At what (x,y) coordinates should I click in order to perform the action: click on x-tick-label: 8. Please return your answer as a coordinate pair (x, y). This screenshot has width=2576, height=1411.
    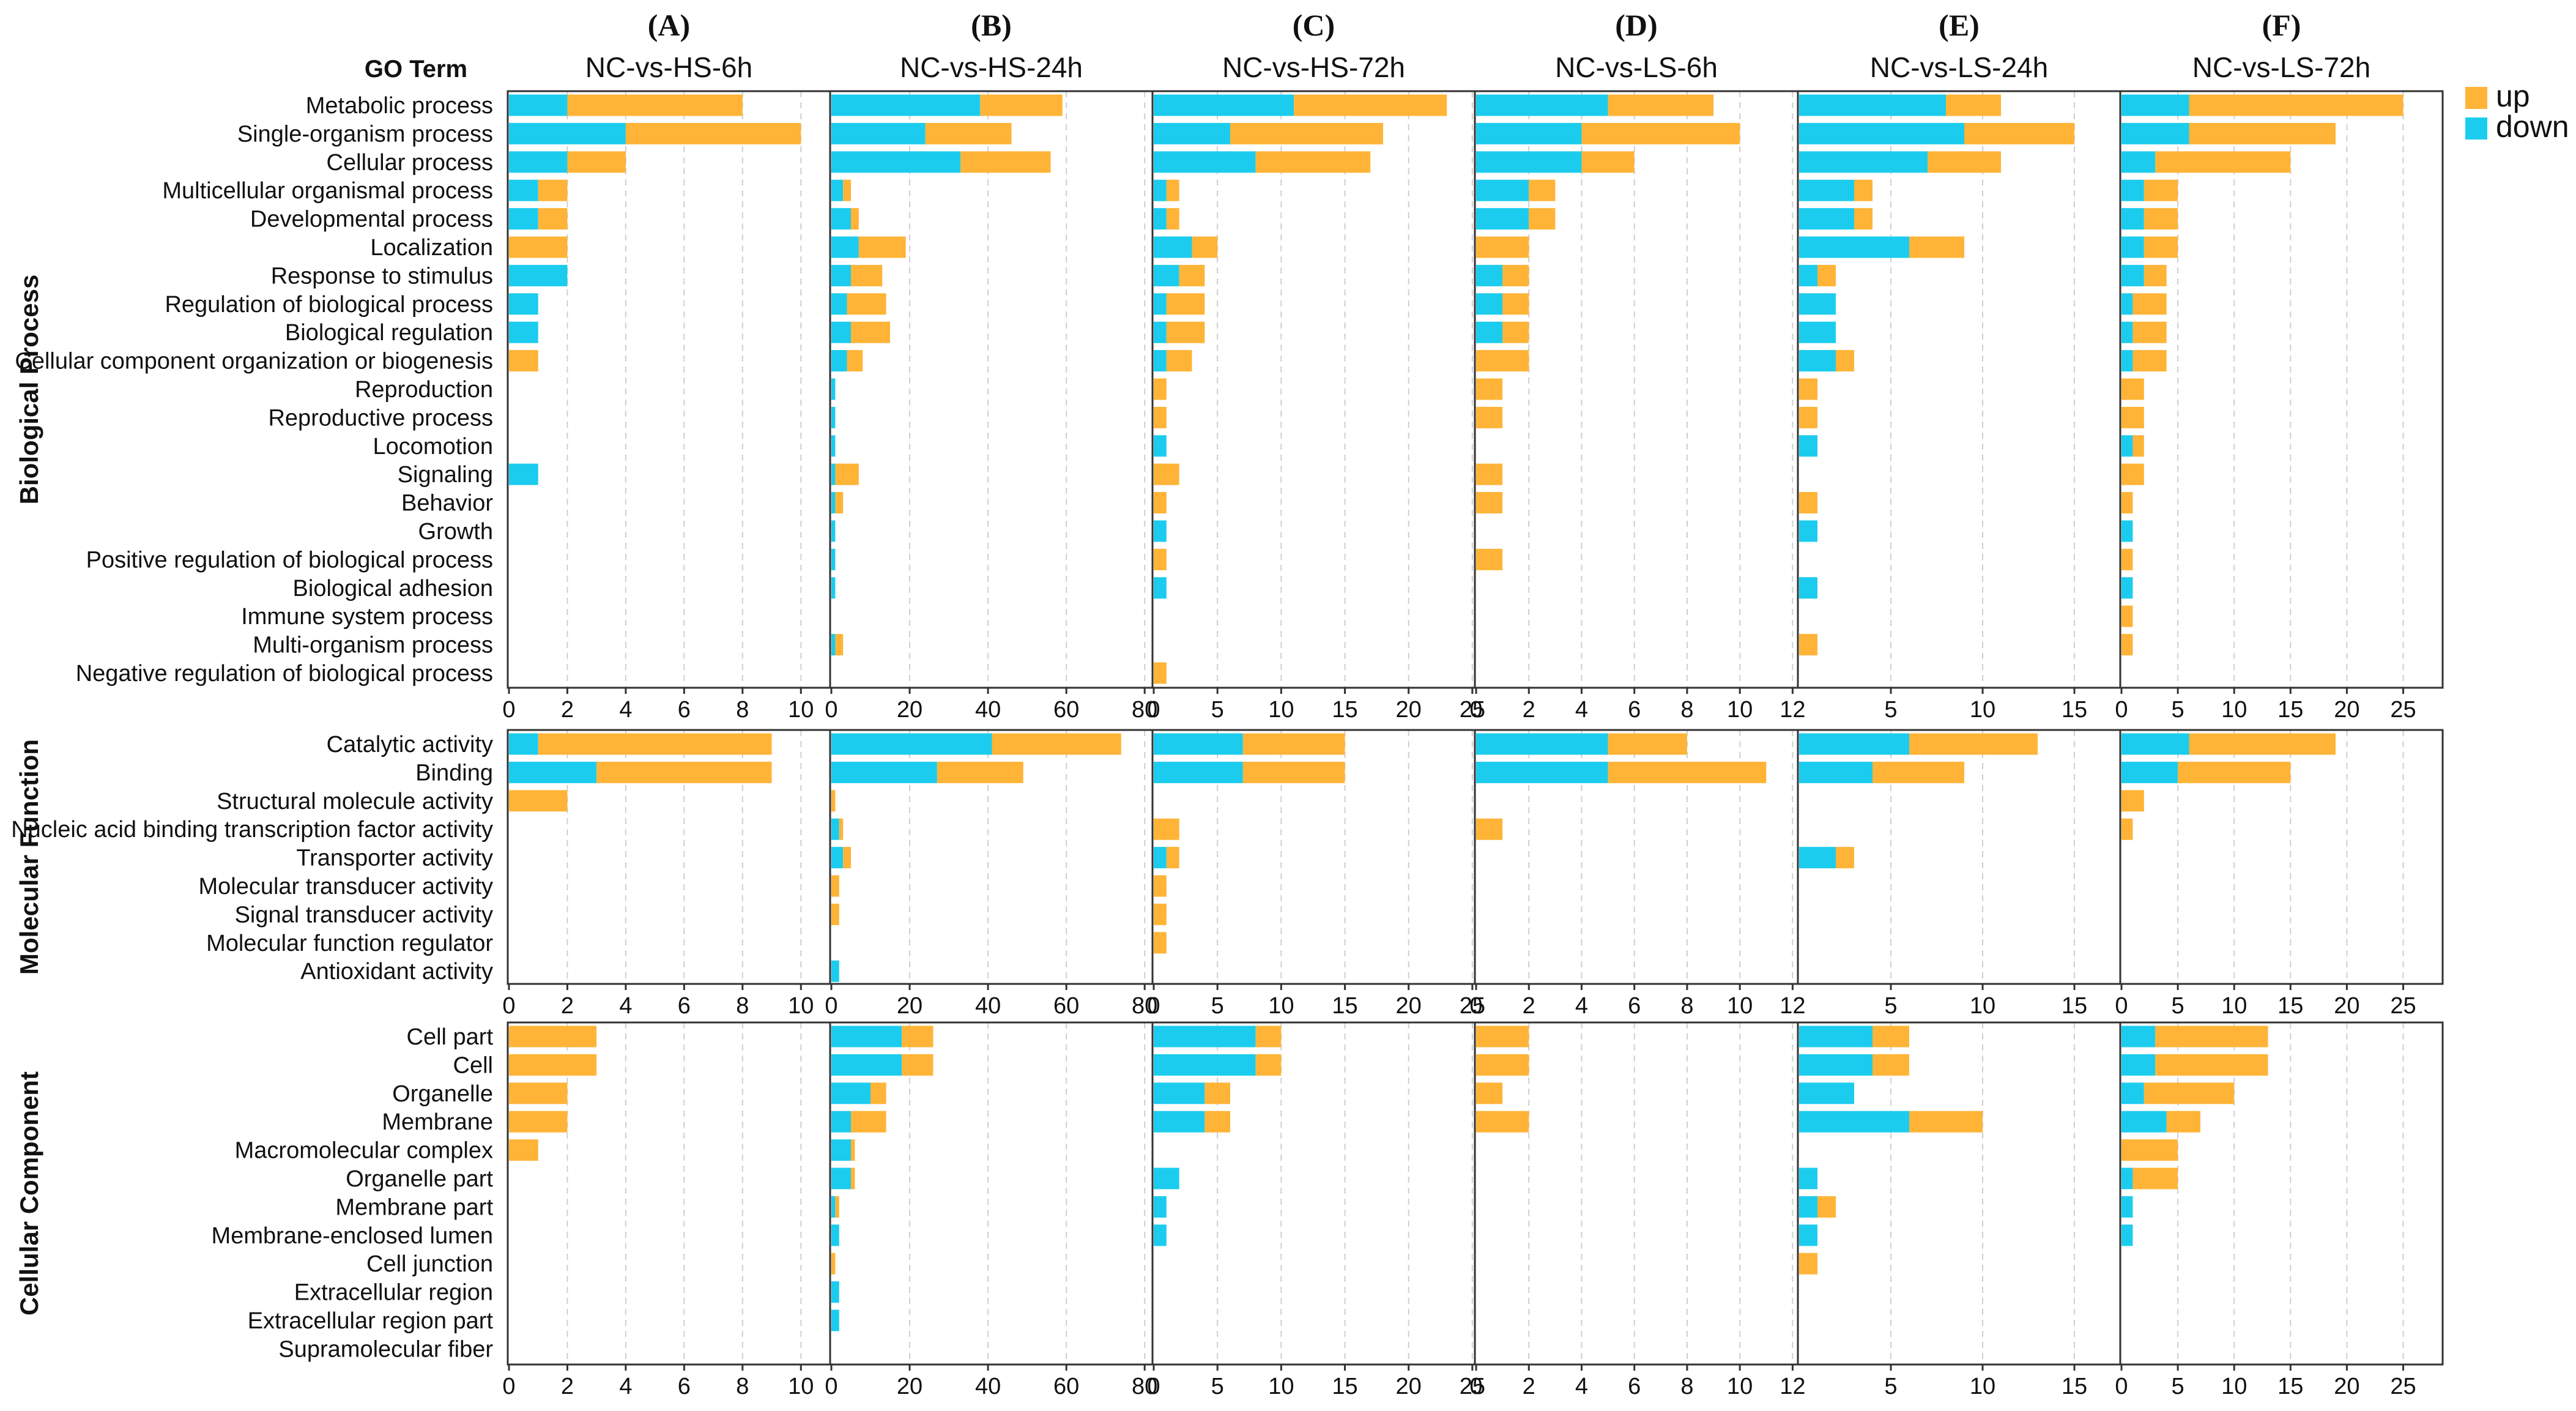
    Looking at the image, I should click on (1686, 1006).